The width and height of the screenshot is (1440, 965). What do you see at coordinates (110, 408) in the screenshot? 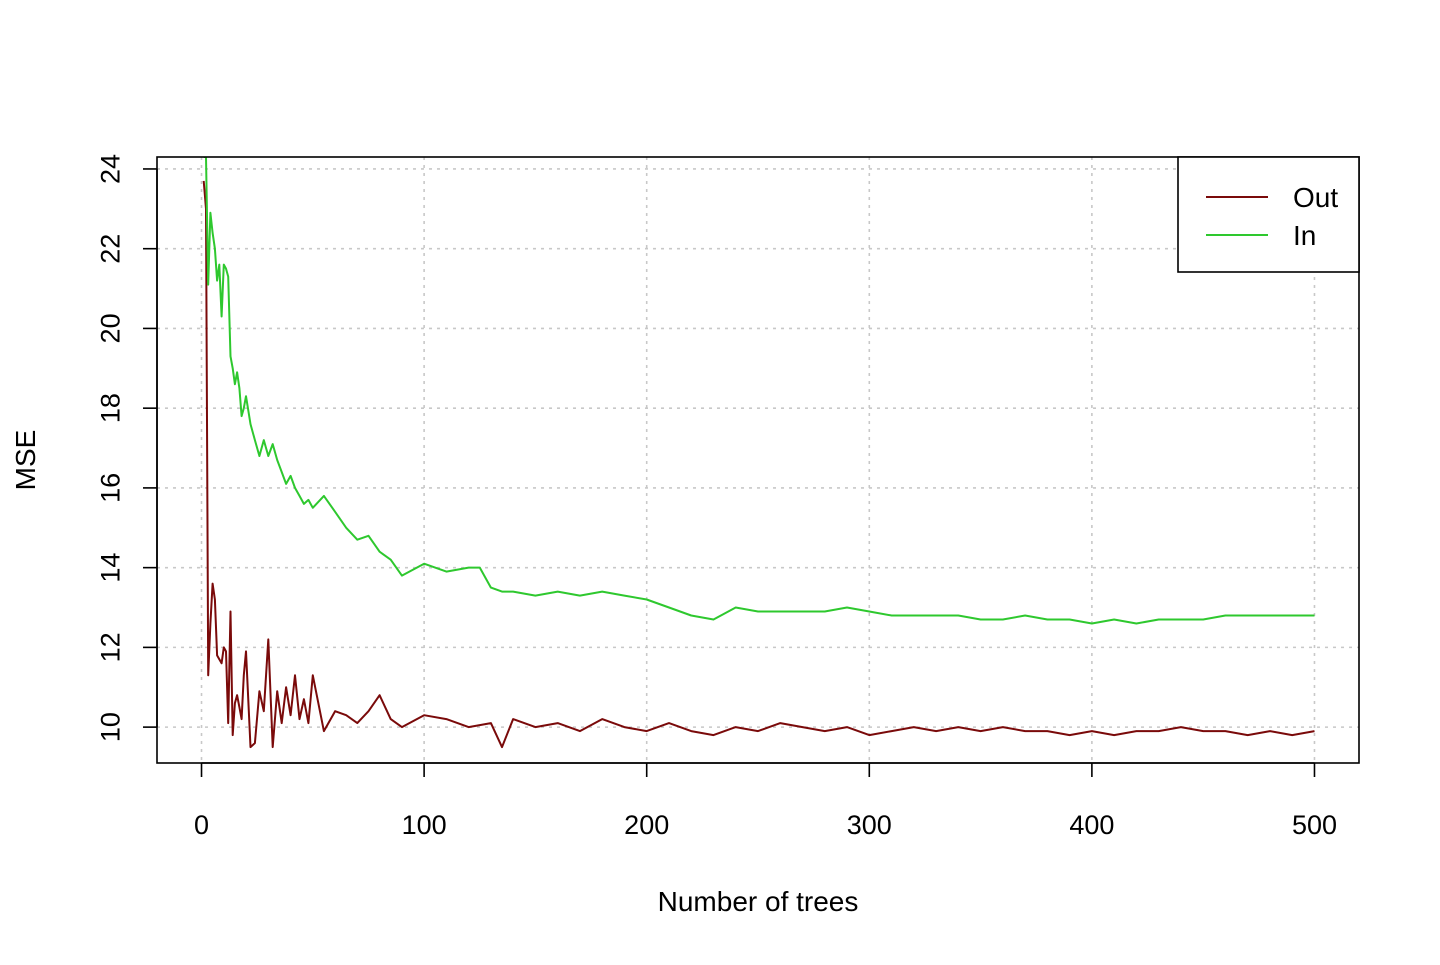
I see `y-tick-label-18: 18` at bounding box center [110, 408].